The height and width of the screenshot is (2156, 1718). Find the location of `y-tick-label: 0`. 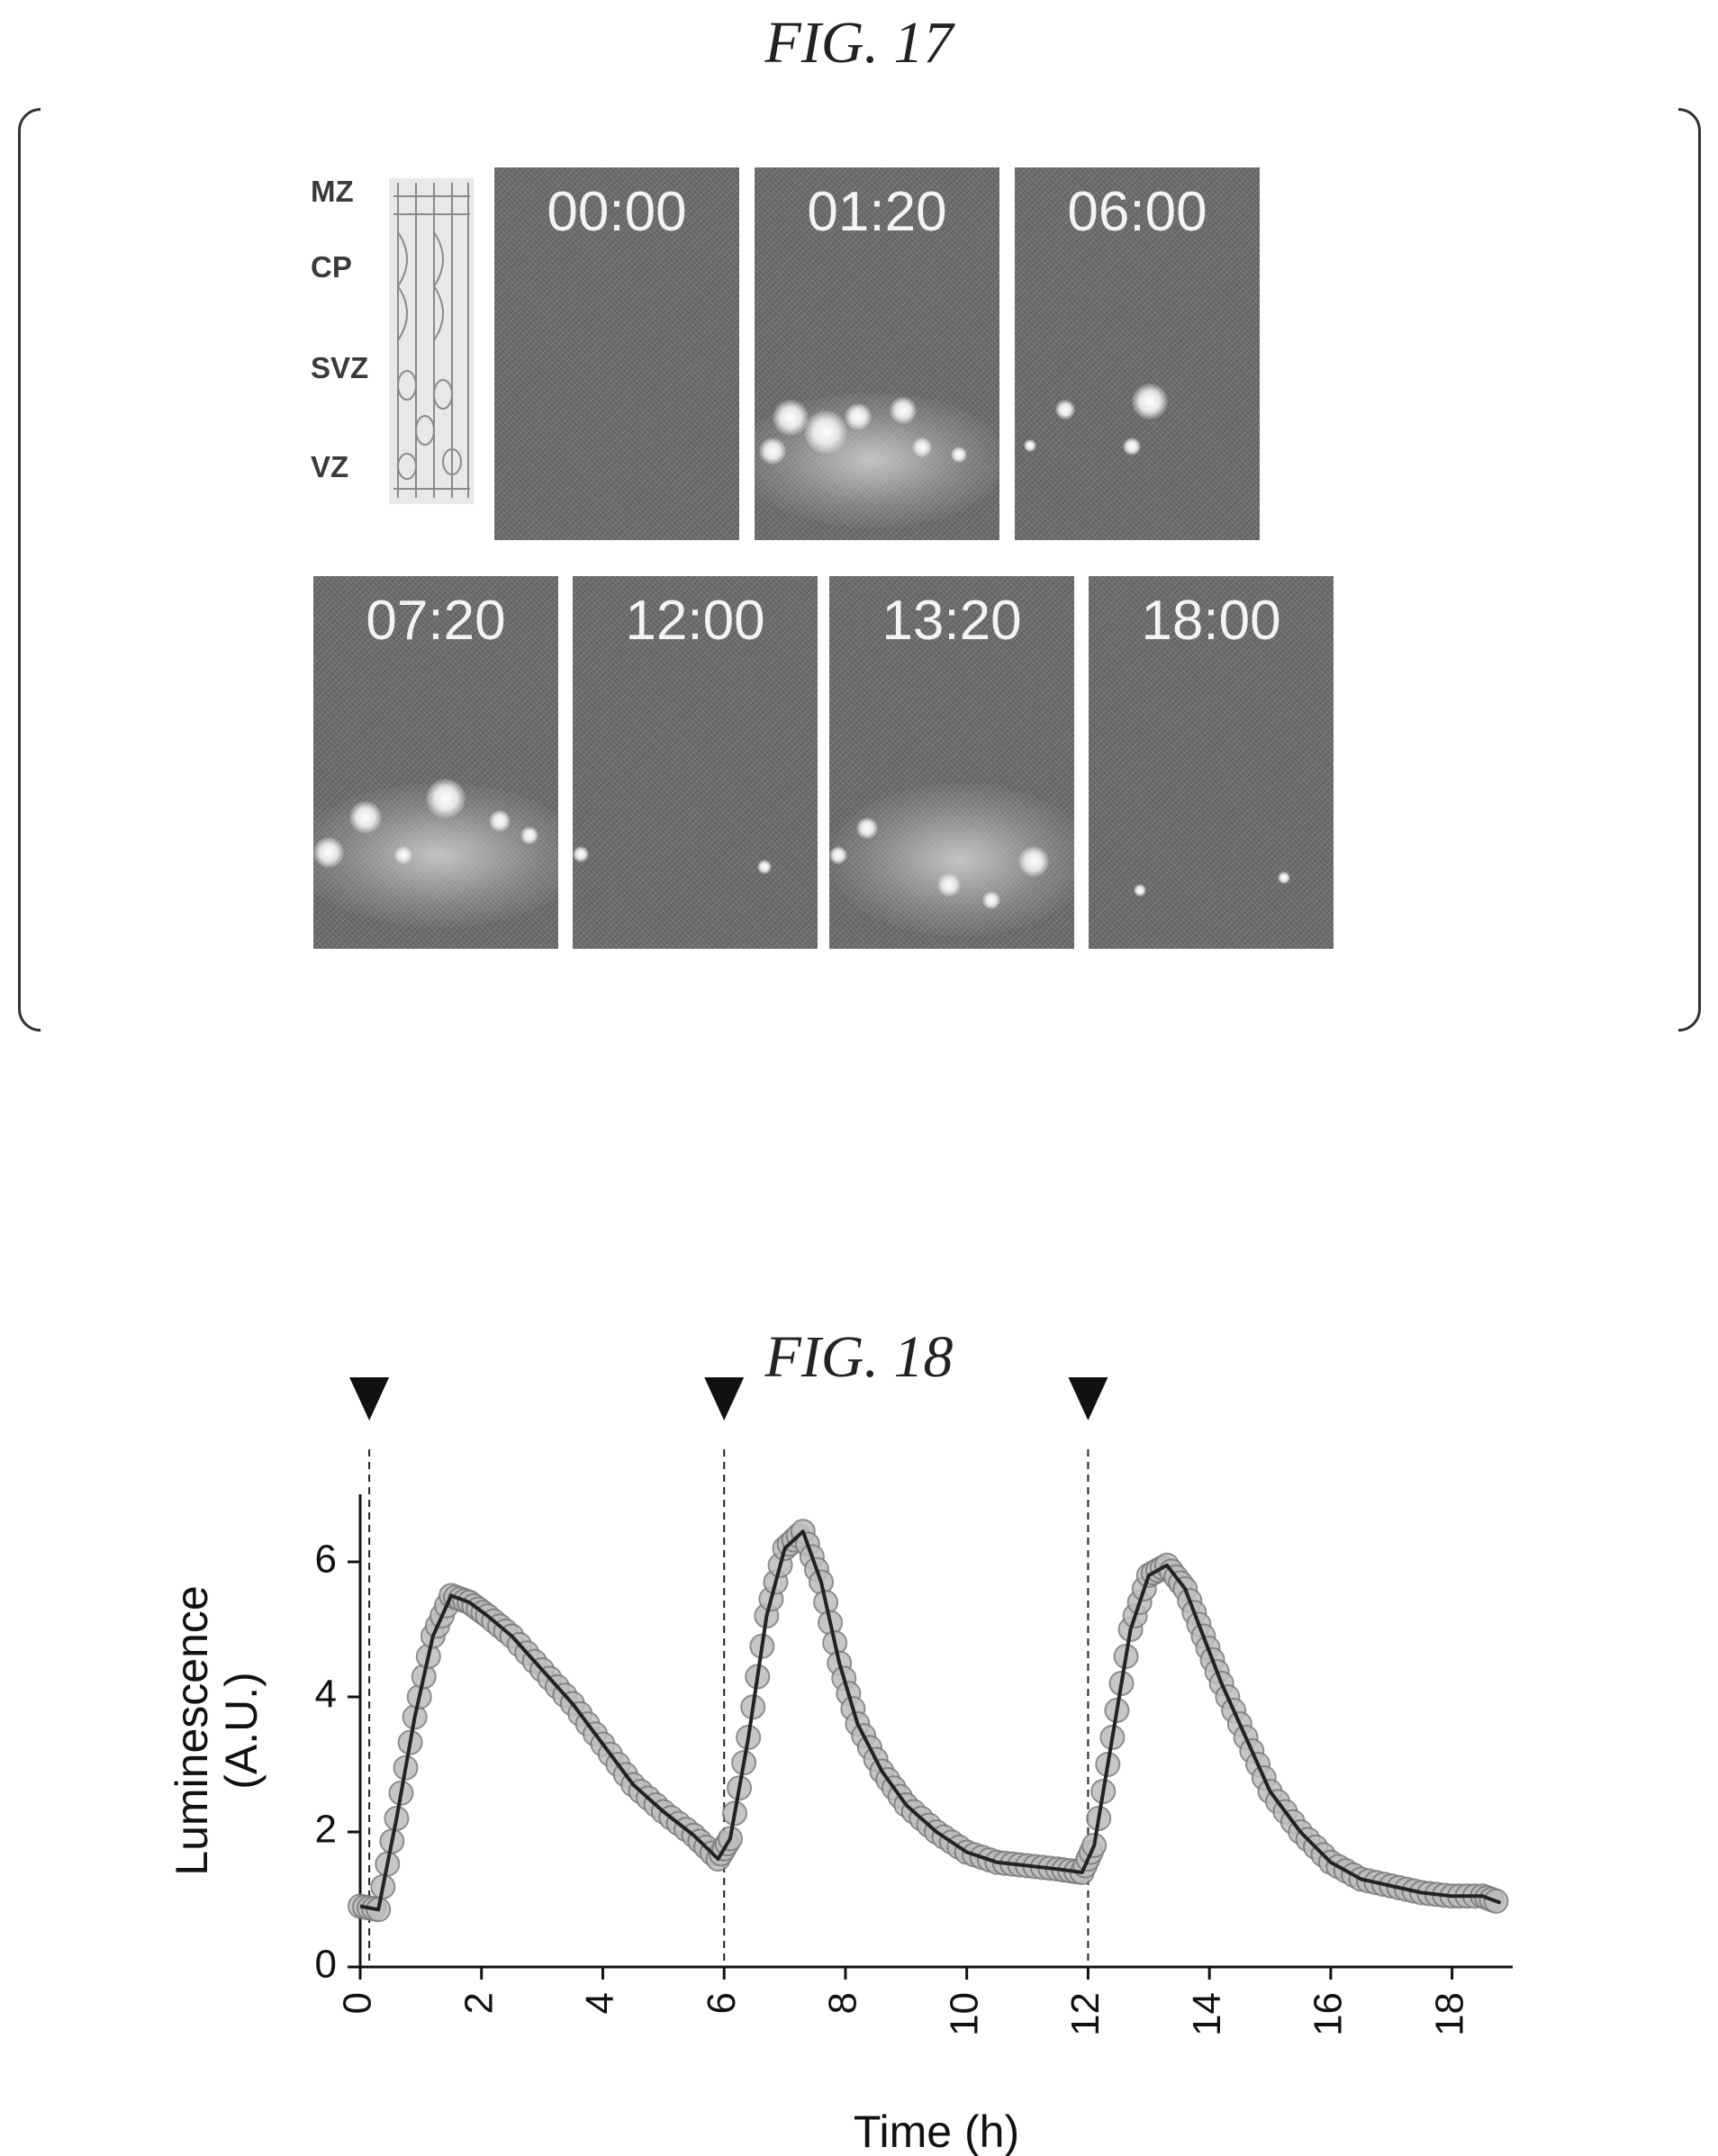

y-tick-label: 0 is located at coordinates (326, 1965).